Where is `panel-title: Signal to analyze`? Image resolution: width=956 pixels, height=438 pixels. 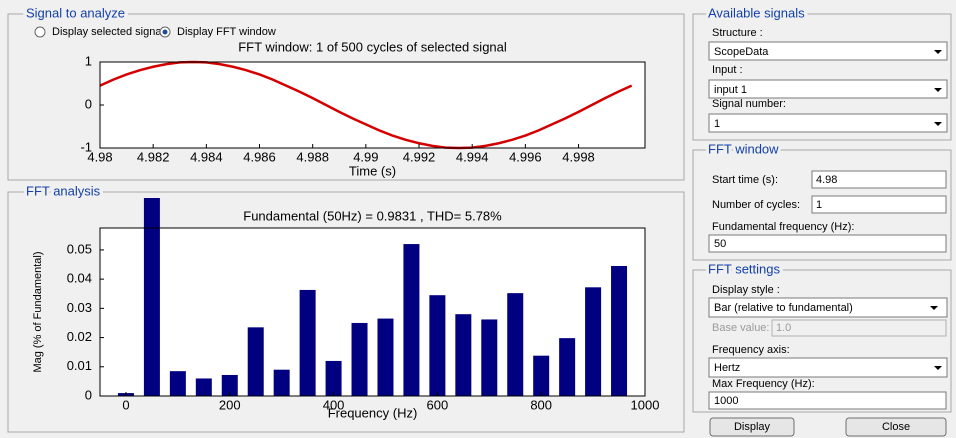
panel-title: Signal to analyze is located at coordinates (75, 12).